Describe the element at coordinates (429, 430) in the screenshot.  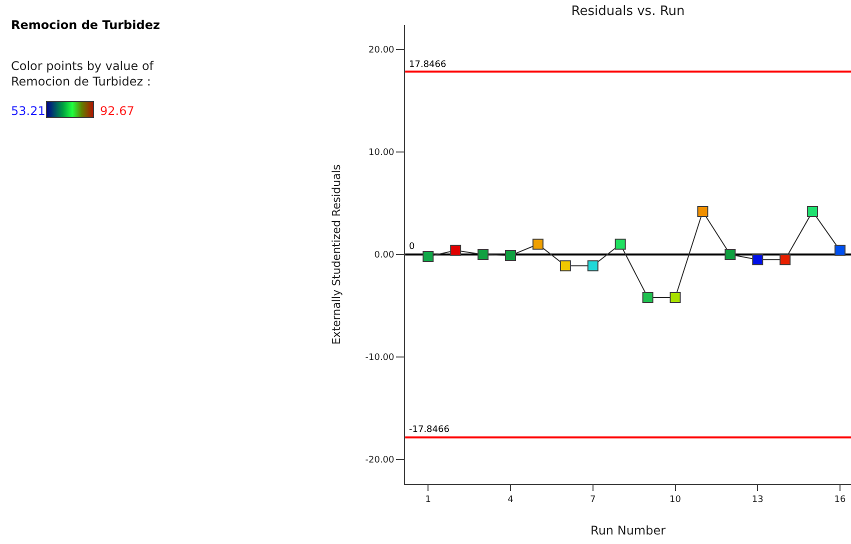
I see `ref-line-label: -17.8466` at that location.